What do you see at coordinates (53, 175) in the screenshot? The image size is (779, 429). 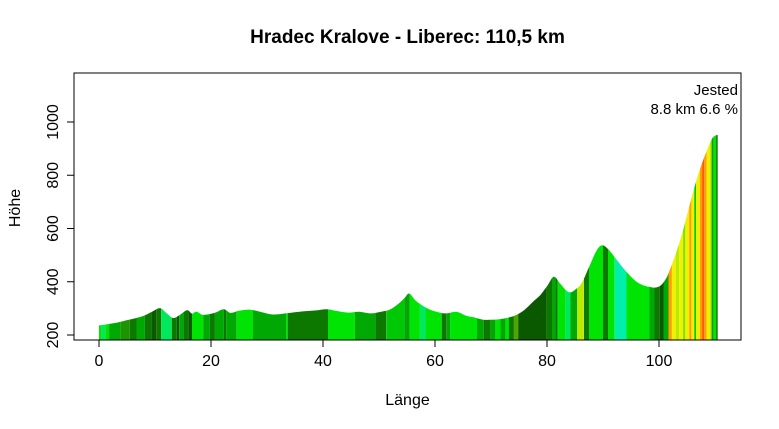 I see `y-tick-label: 800` at bounding box center [53, 175].